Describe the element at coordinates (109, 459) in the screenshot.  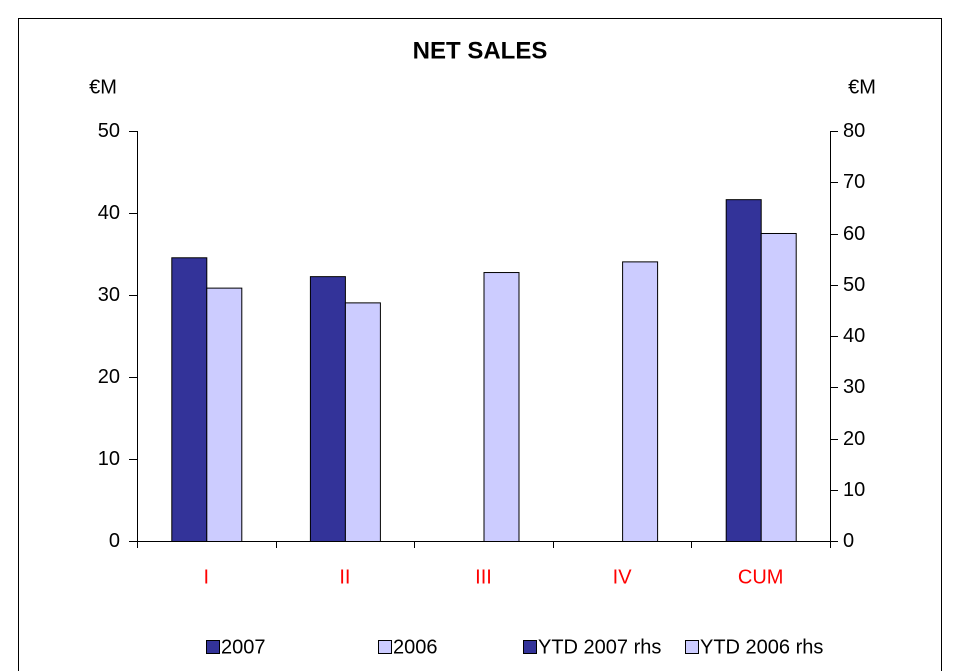
I see `y-tick-label: 10` at that location.